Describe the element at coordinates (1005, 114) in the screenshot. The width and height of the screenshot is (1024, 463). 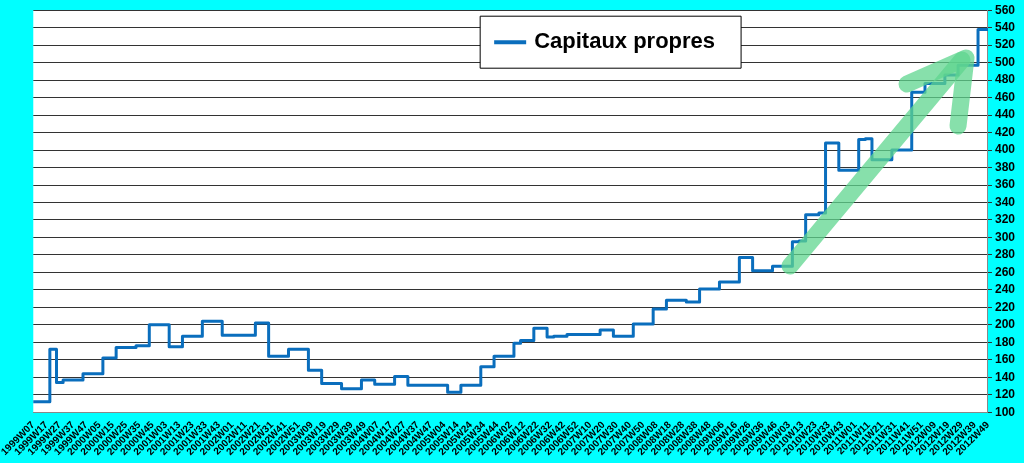
I see `y-tick-label: 440` at that location.